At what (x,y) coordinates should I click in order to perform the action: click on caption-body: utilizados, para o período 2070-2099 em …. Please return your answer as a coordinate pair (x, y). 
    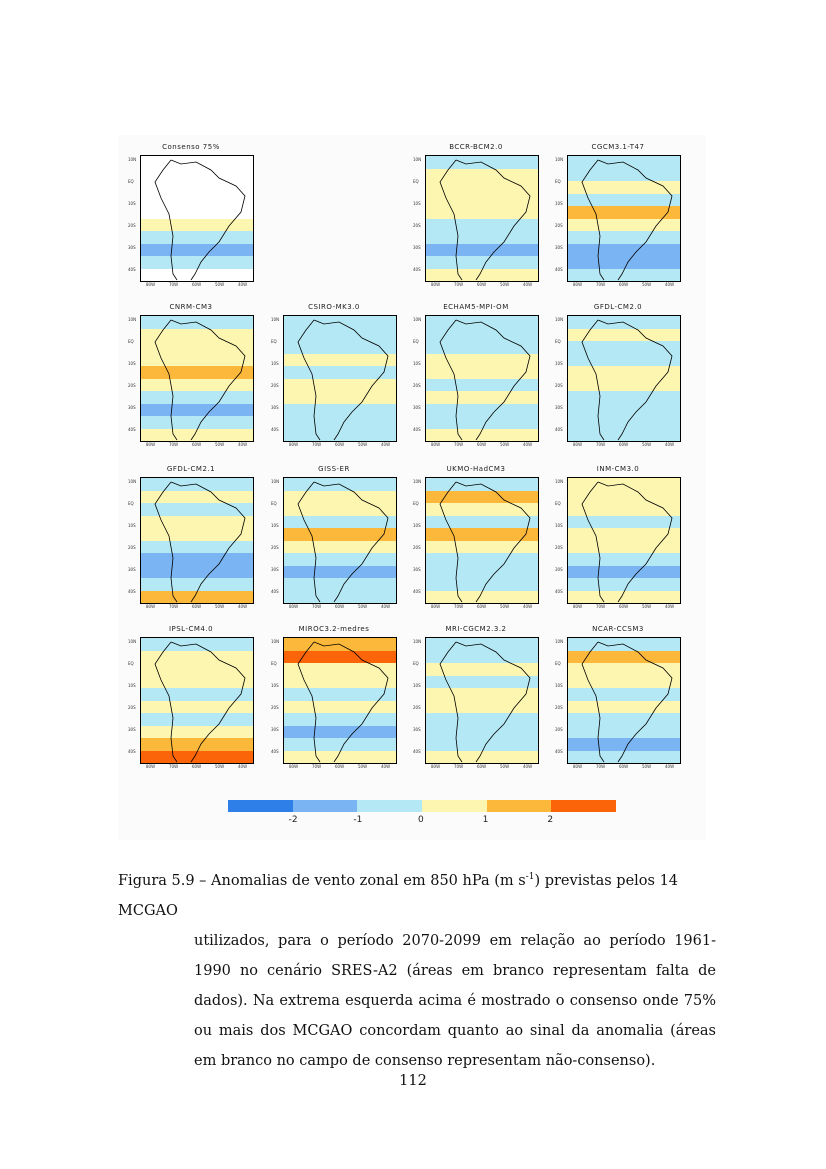
    Looking at the image, I should click on (455, 1000).